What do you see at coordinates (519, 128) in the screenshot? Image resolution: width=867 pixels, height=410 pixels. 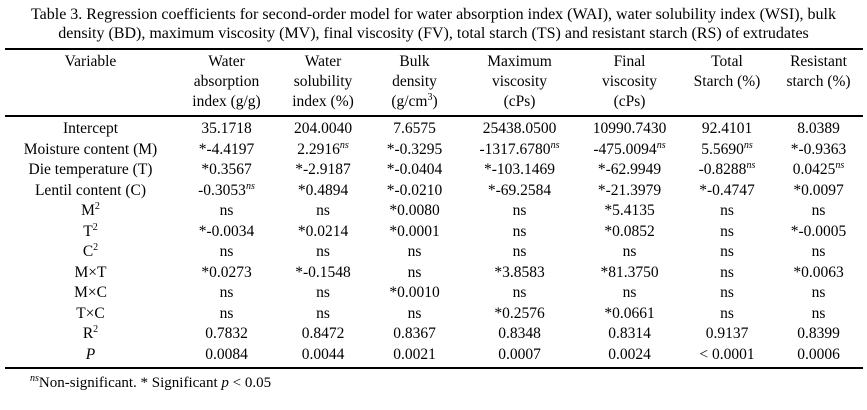 I see `value-cell: 25438.0500` at bounding box center [519, 128].